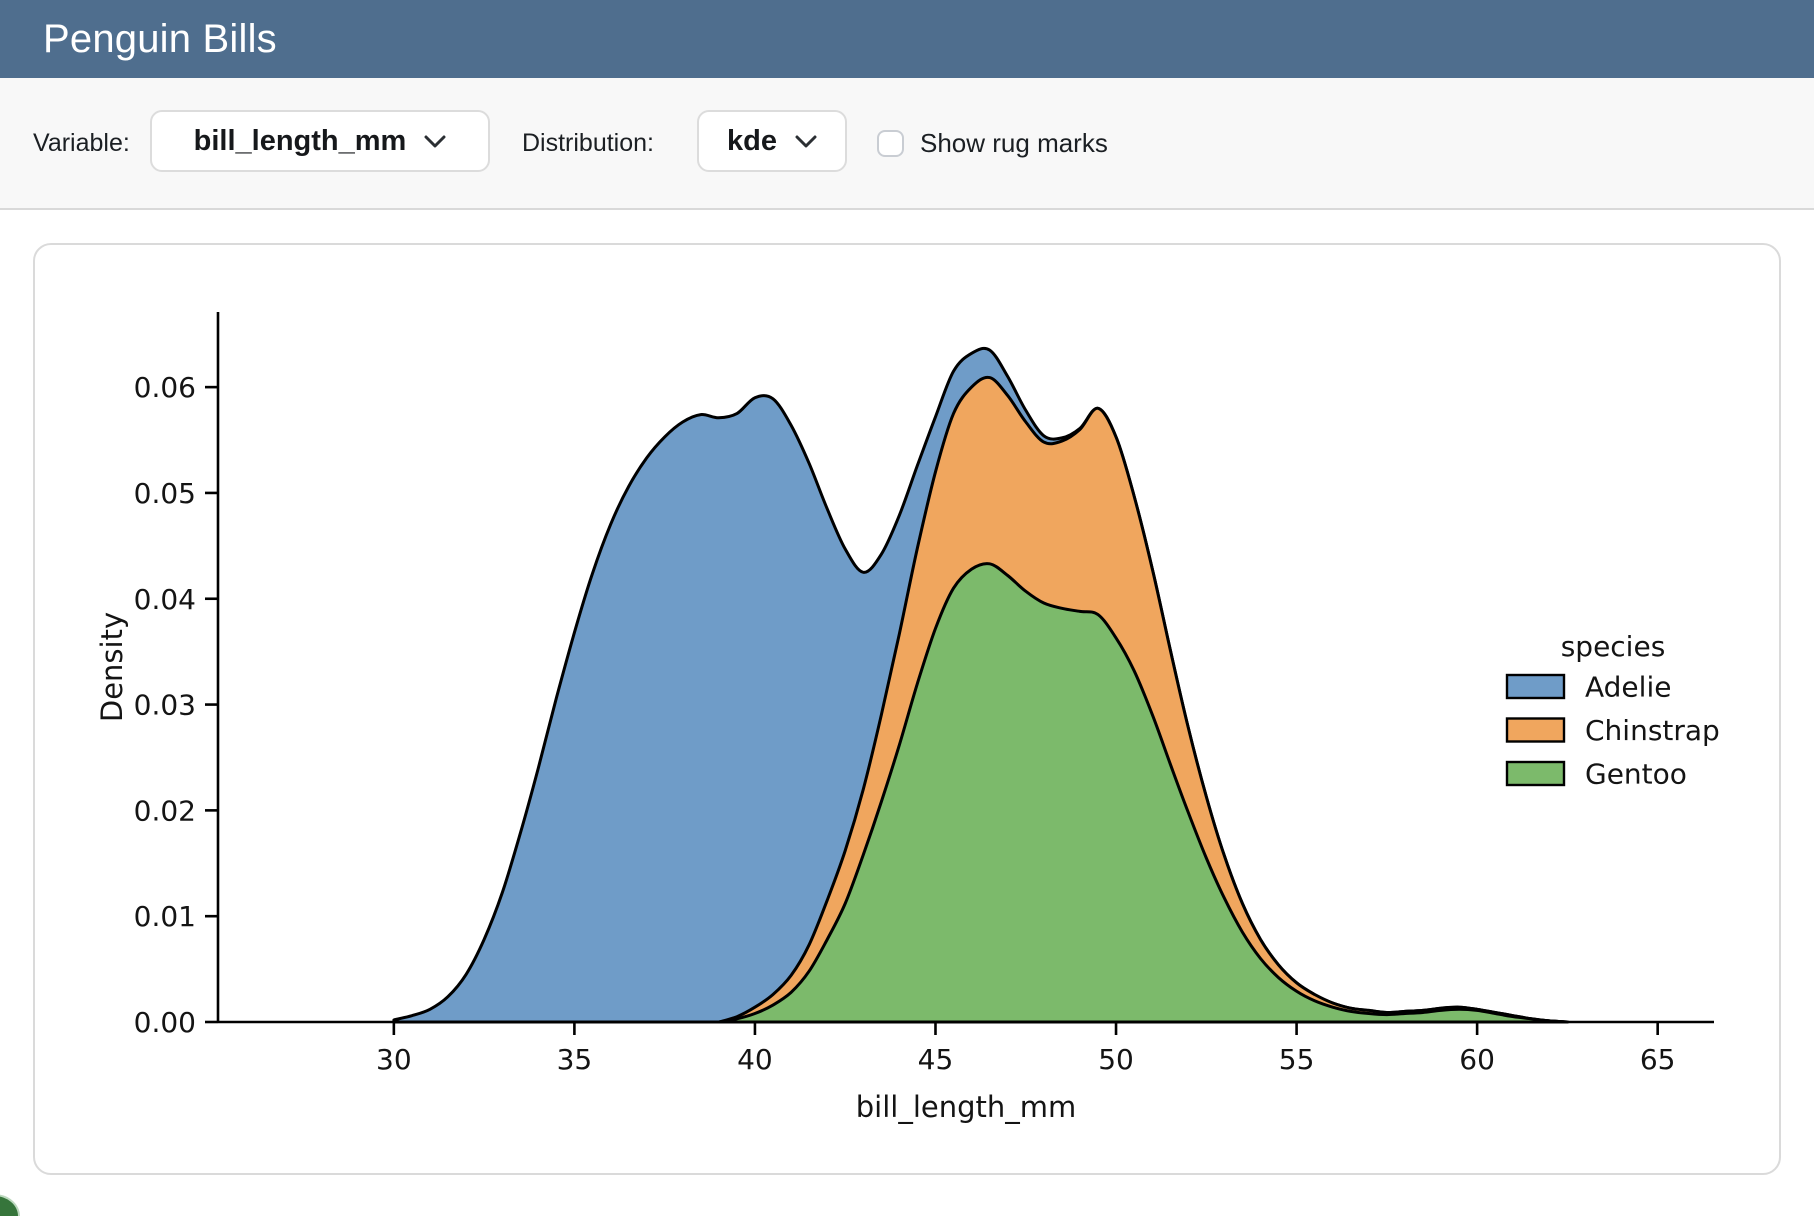 This screenshot has height=1216, width=1814. Describe the element at coordinates (165, 916) in the screenshot. I see `svg-text: 0.01` at that location.